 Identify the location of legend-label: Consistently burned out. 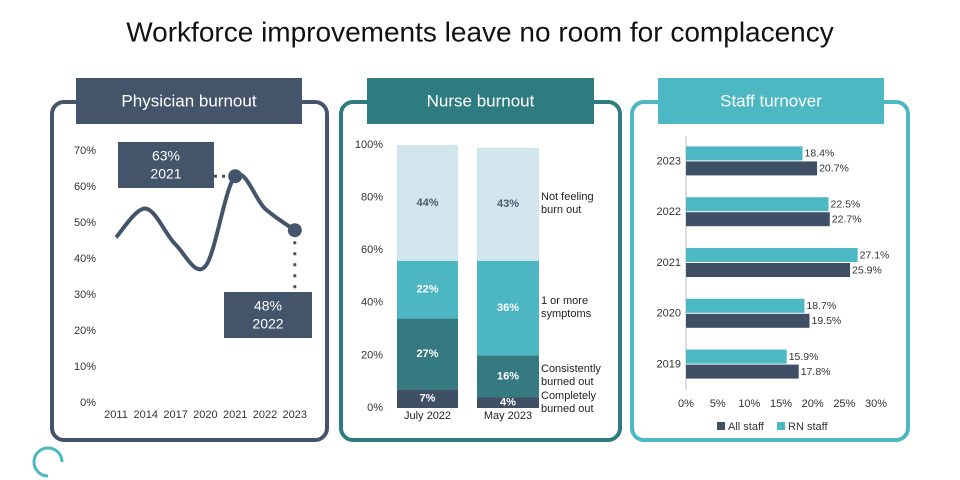
(571, 376).